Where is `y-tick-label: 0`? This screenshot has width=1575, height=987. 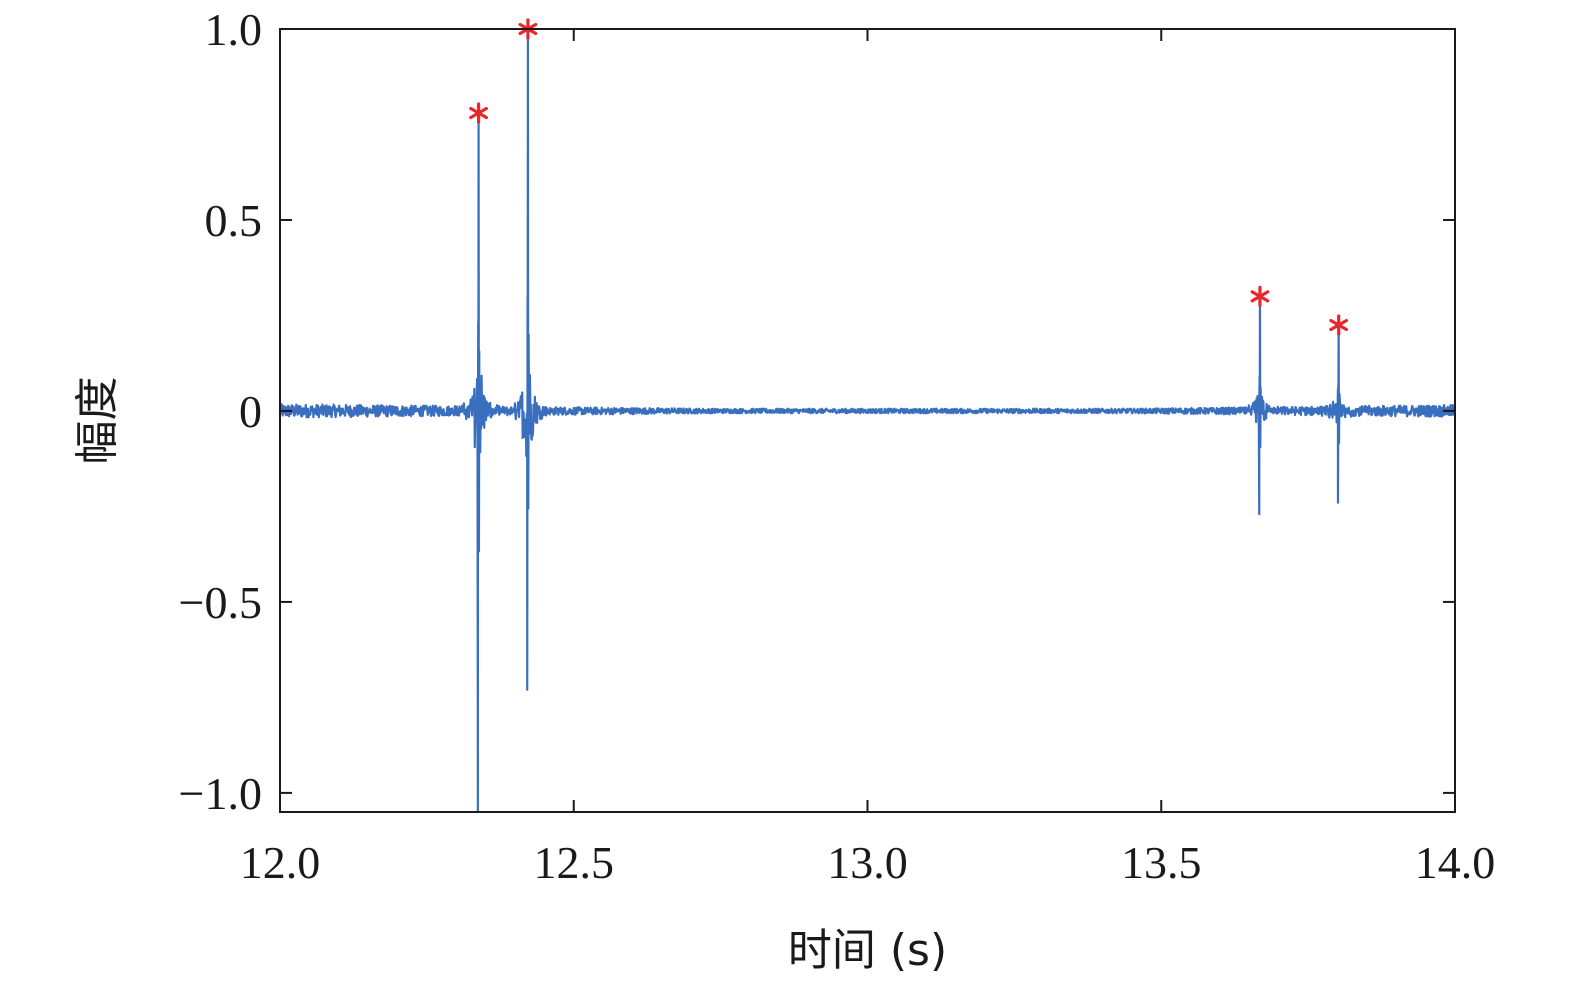
y-tick-label: 0 is located at coordinates (250, 411).